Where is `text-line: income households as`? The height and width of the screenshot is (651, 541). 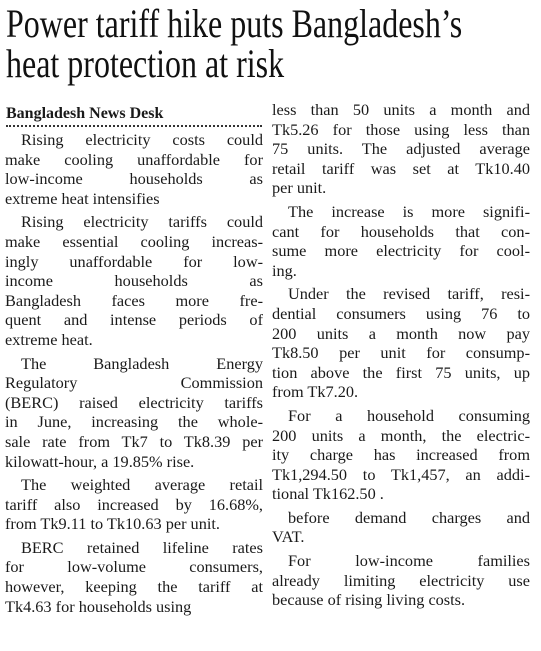 text-line: income households as is located at coordinates (134, 281).